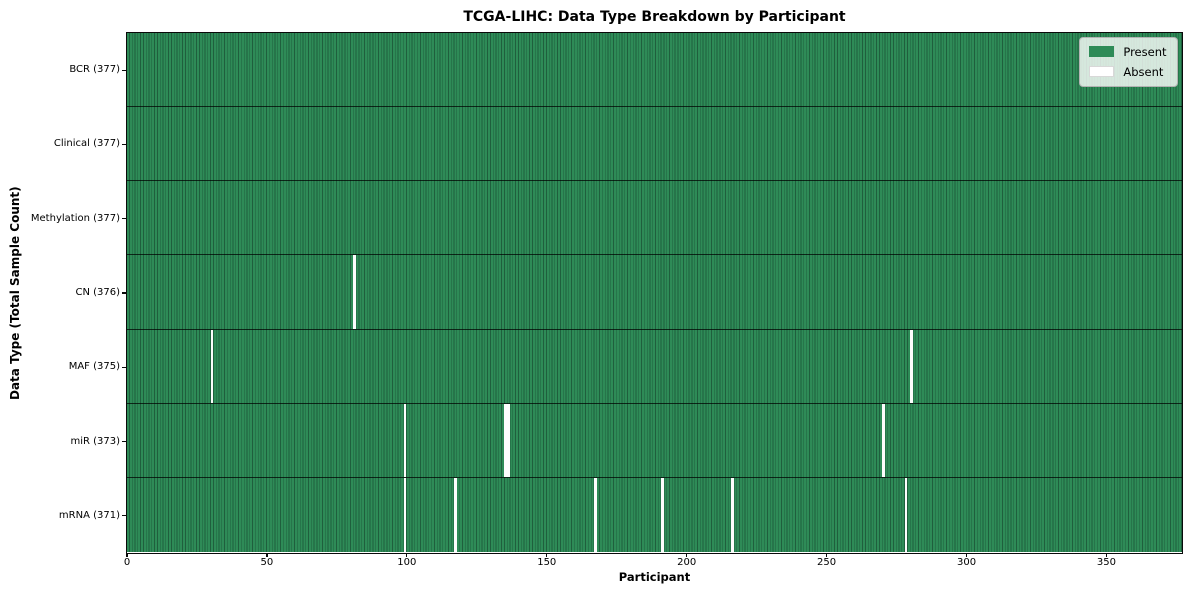 Image resolution: width=1200 pixels, height=600 pixels. Describe the element at coordinates (407, 562) in the screenshot. I see `x-tick-label: 100` at that location.